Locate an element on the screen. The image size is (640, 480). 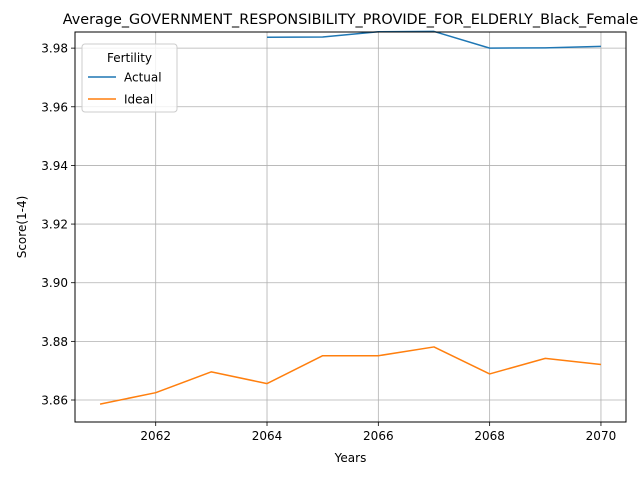
series-line-ideal is located at coordinates (350, 375).